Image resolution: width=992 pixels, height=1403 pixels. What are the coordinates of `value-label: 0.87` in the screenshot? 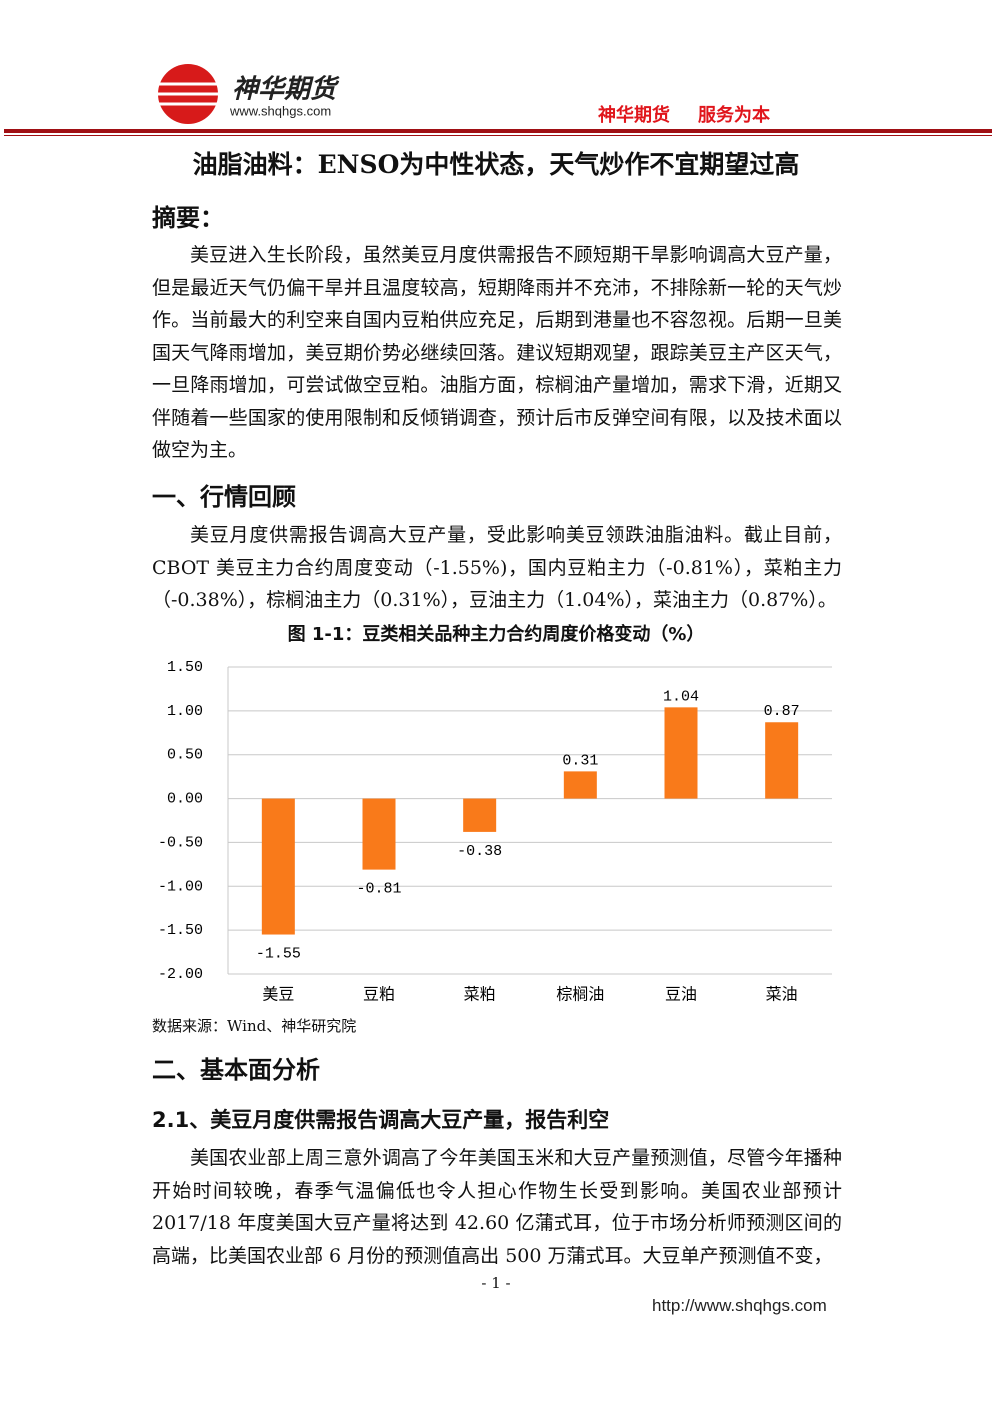 It's located at (782, 711).